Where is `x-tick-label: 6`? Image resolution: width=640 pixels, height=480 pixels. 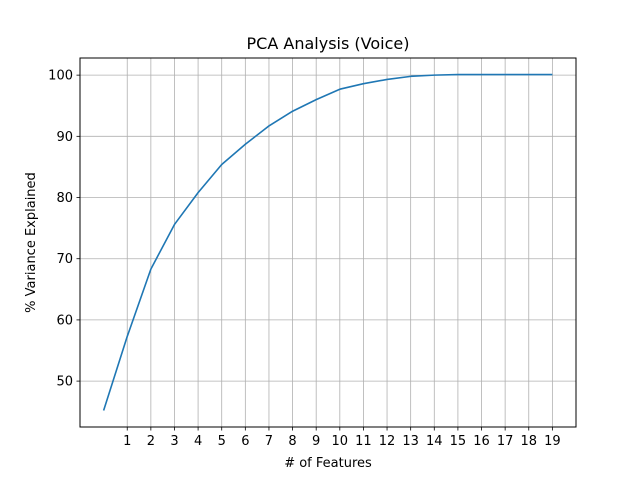 x-tick-label: 6 is located at coordinates (245, 441).